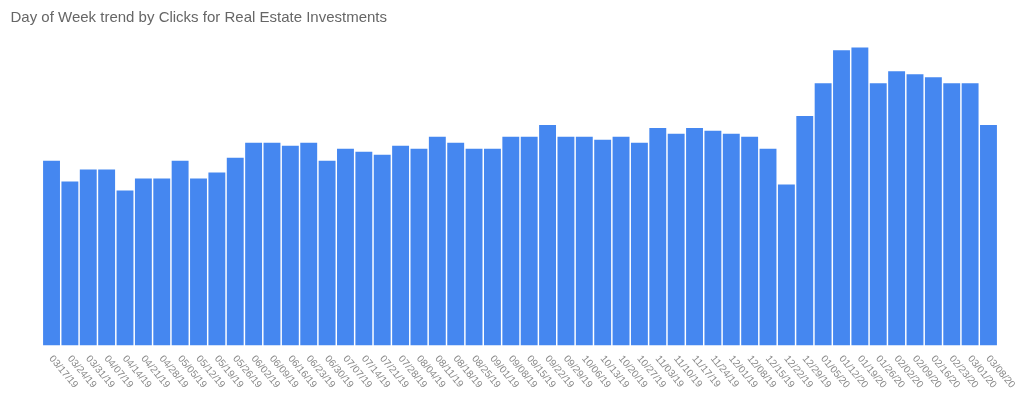  What do you see at coordinates (199, 16) in the screenshot?
I see `chart-title: Day of Week trend by Clicks for Real Estate Investments` at bounding box center [199, 16].